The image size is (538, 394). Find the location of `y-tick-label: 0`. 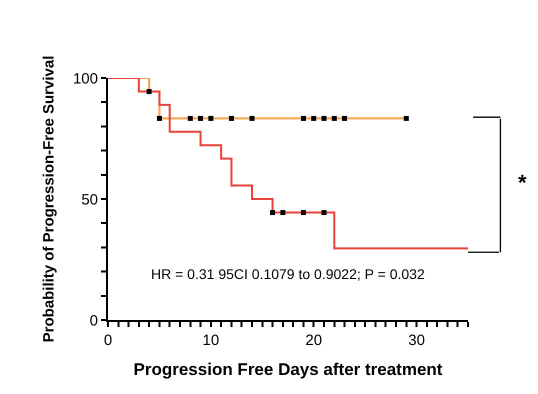

y-tick-label: 0 is located at coordinates (94, 321).